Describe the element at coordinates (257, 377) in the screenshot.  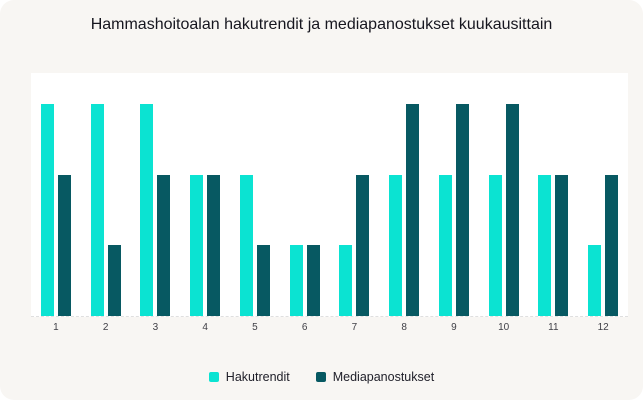
I see `legend-label-hakutrendit: Hakutrendit` at that location.